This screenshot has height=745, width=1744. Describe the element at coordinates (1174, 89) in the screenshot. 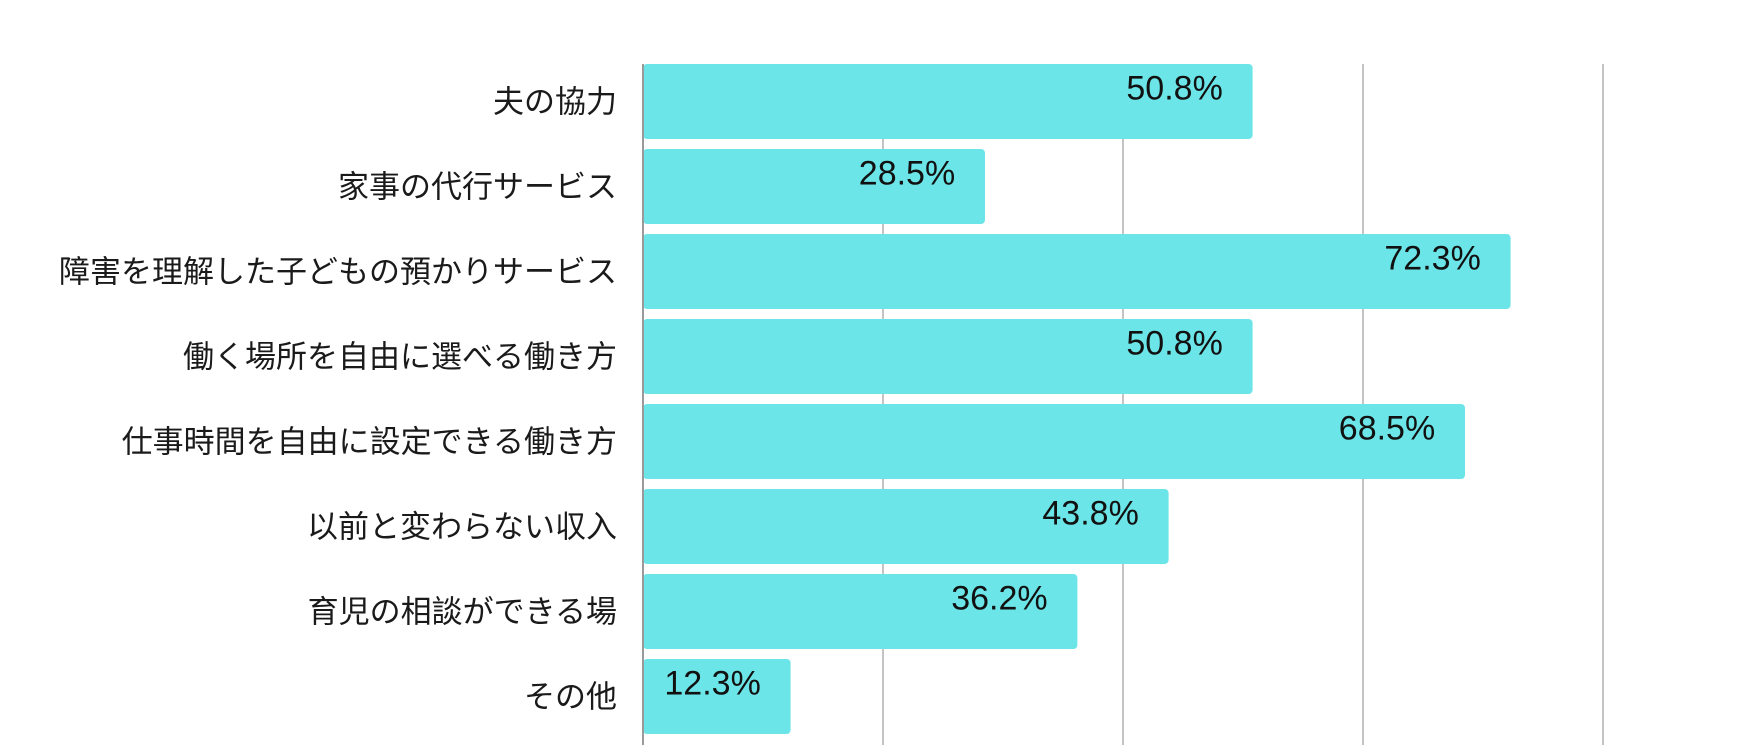

I see `value-label-0: 50.8%` at that location.